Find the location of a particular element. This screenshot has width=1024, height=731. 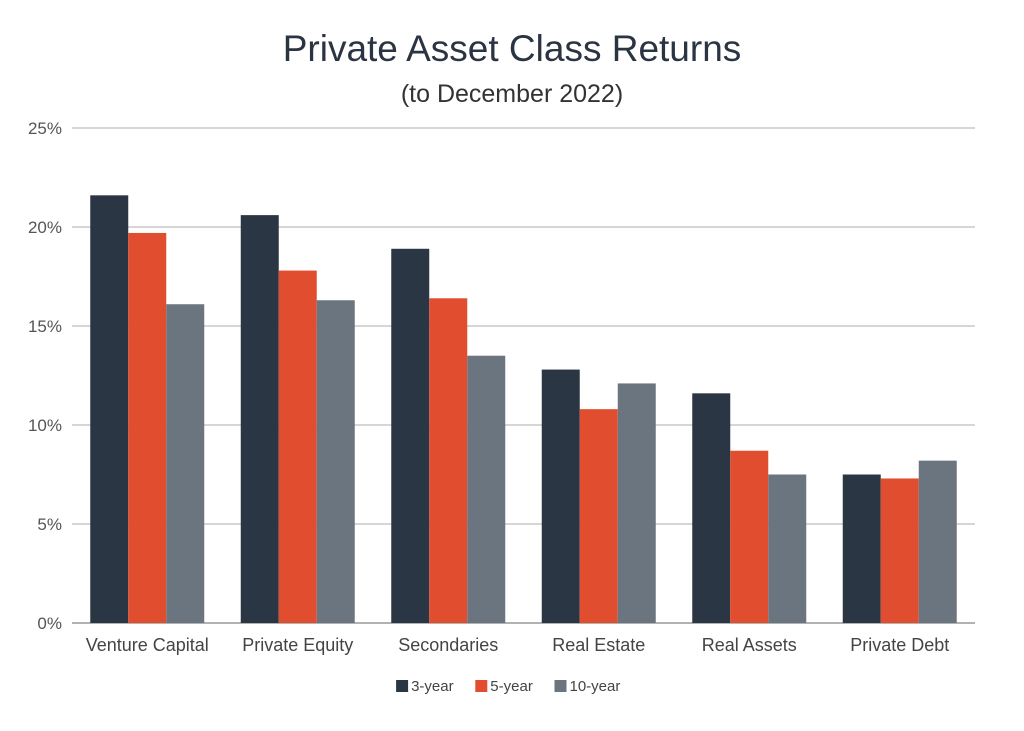

x-category-label: Real Estate is located at coordinates (598, 645).